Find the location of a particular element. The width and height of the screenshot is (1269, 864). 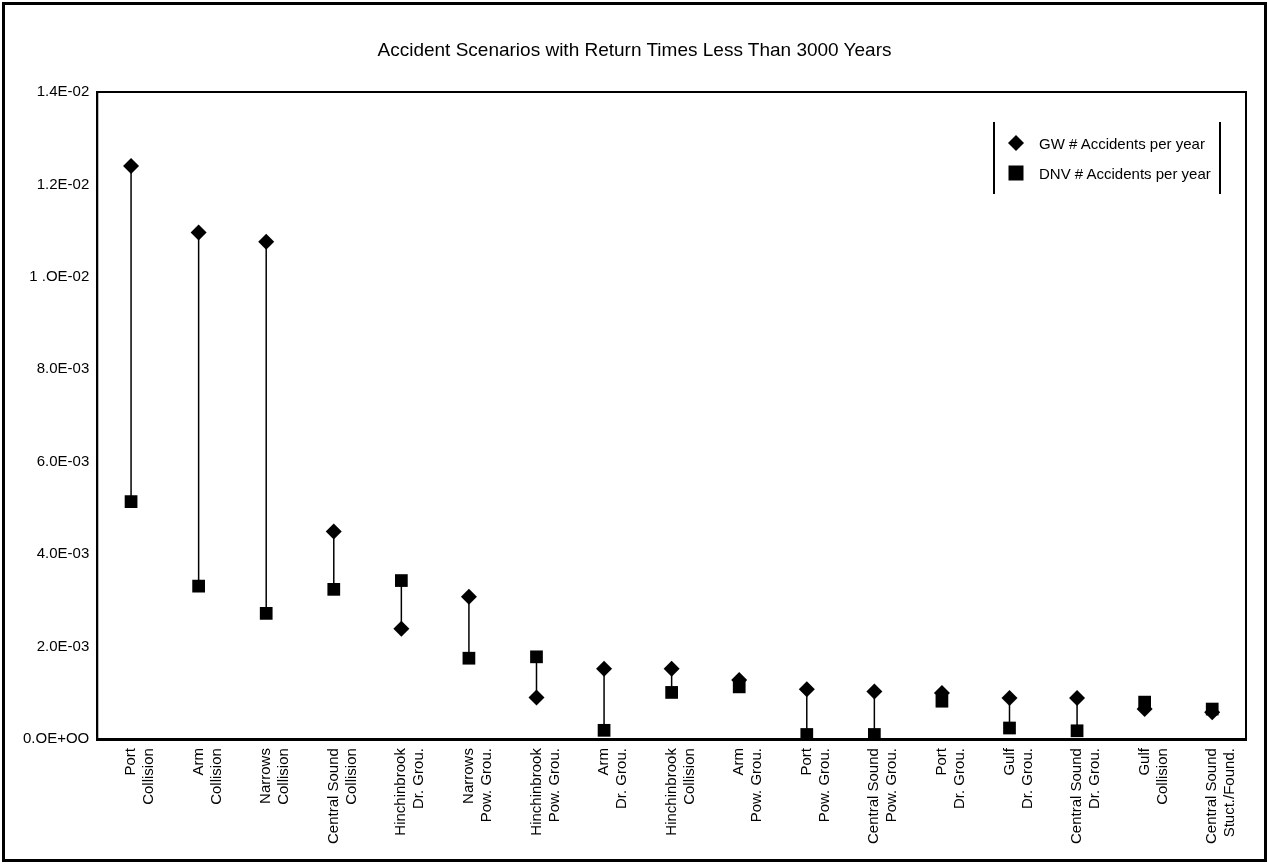

x-tick-label: Narrows Pow. Grou. is located at coordinates (477, 785).